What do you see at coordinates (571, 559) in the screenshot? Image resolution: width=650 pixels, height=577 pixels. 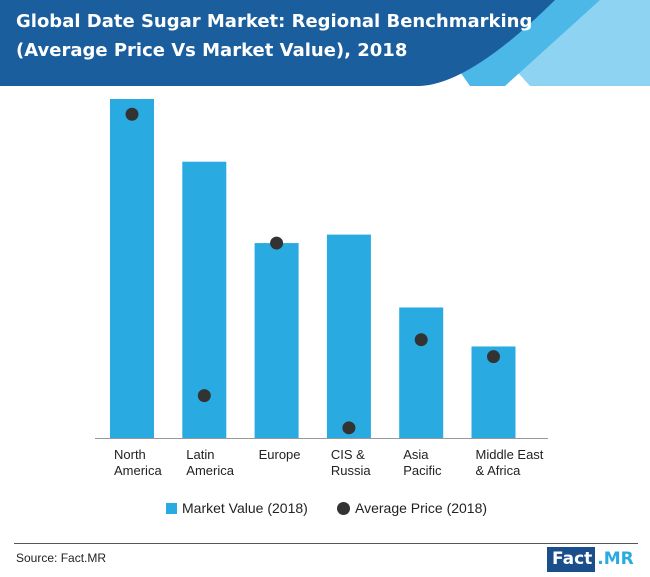 I see `logo-fact-text: Fact` at bounding box center [571, 559].